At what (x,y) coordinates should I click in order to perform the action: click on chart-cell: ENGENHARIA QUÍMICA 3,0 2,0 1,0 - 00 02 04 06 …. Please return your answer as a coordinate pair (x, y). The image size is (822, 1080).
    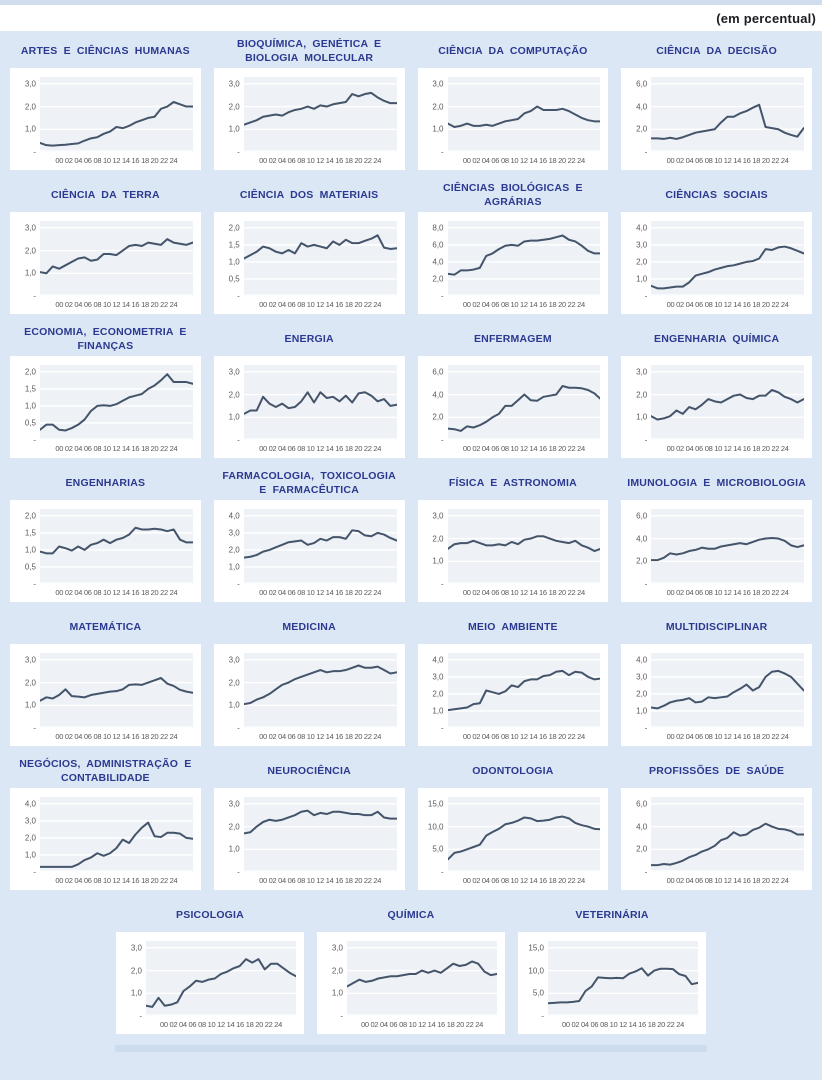
    Looking at the image, I should click on (716, 390).